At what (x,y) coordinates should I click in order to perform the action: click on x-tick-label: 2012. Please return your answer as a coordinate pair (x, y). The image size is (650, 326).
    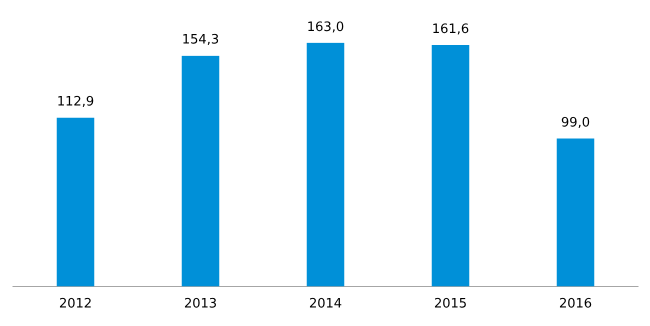
    Looking at the image, I should click on (75, 304).